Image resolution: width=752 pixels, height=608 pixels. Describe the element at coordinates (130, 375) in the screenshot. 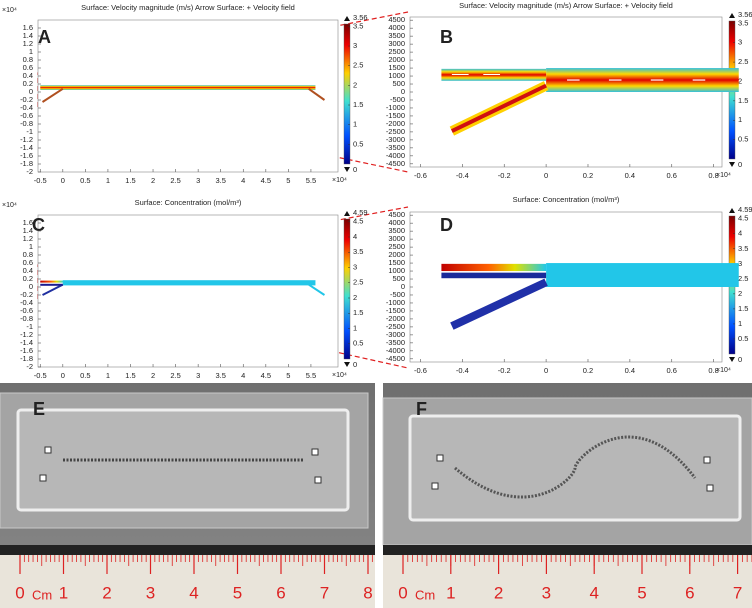

I see `x-tick-label: 1.5` at that location.